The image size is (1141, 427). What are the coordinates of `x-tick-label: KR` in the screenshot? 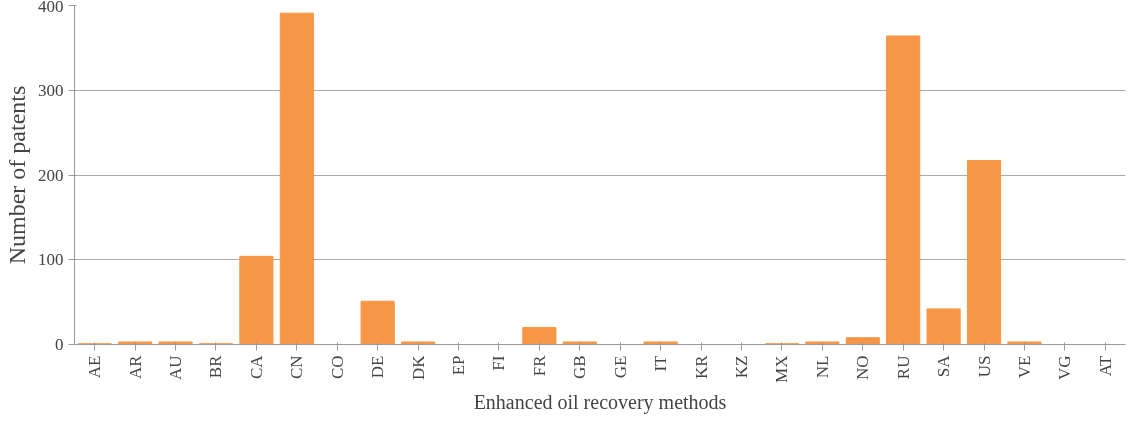 It's located at (701, 367).